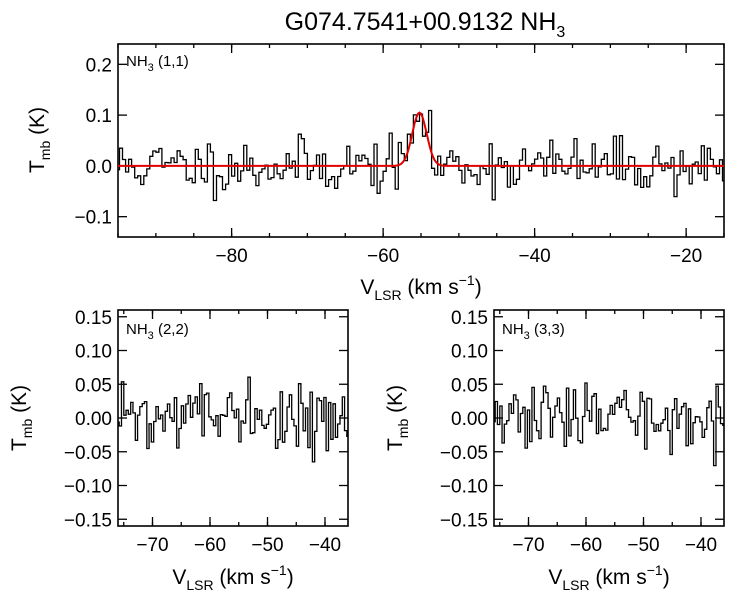 This screenshot has height=600, width=750. What do you see at coordinates (686, 256) in the screenshot?
I see `x-tick-label: −20` at bounding box center [686, 256].